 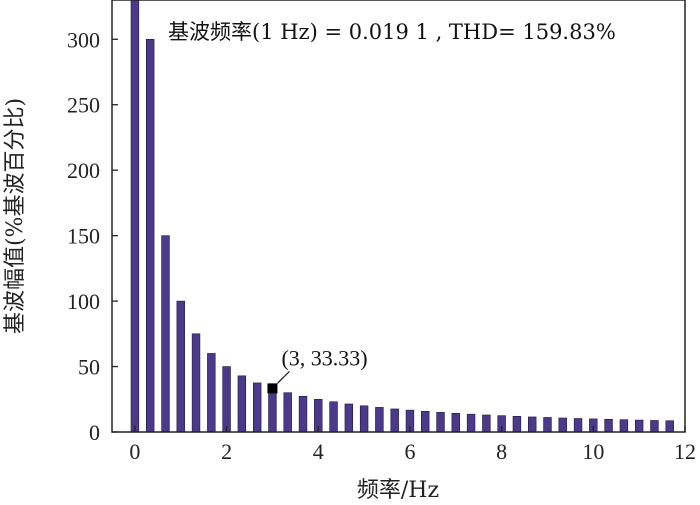 What do you see at coordinates (409, 451) in the screenshot?
I see `x-tick-label: 6` at bounding box center [409, 451].